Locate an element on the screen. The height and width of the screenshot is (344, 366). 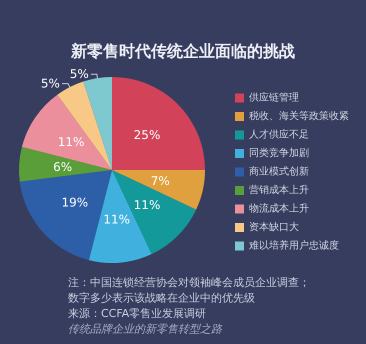
legend-label: 人才供应不足 is located at coordinates (279, 134).